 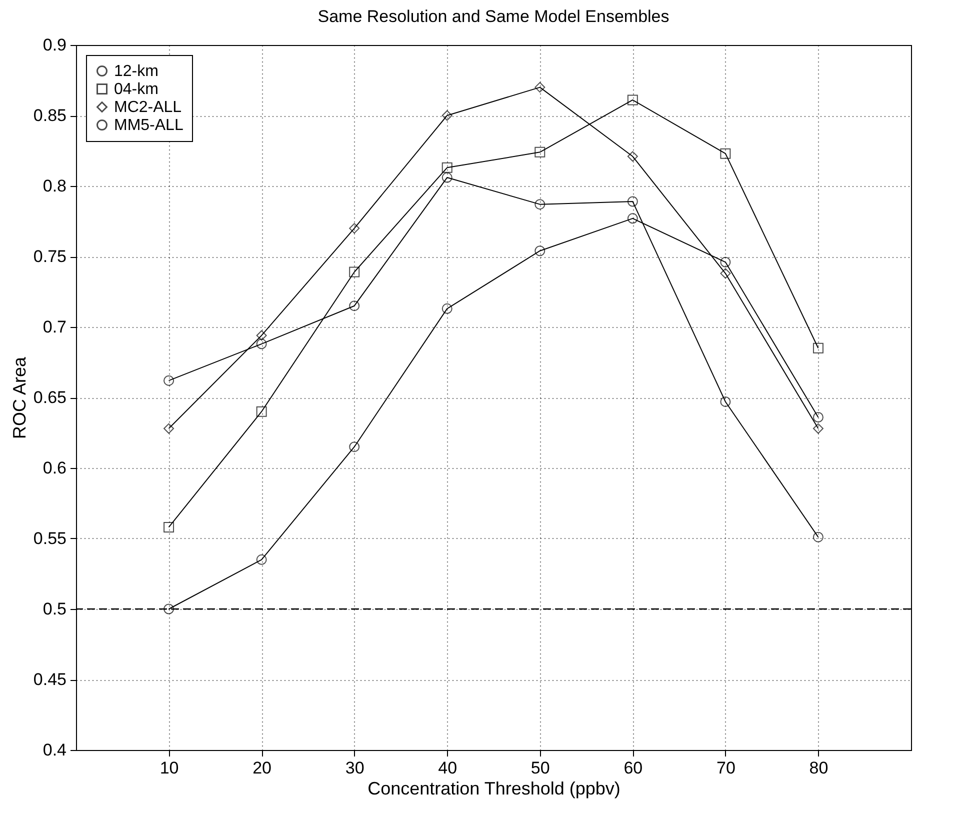 I want to click on legend-label: 12-km, so click(x=136, y=71).